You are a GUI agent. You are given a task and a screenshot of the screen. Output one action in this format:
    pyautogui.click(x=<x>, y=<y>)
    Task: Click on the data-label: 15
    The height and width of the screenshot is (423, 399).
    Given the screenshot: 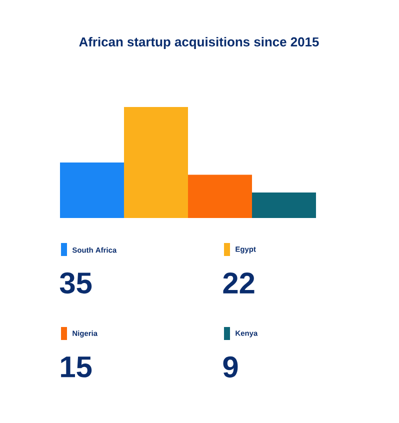 What is the action you would take?
    pyautogui.click(x=76, y=367)
    